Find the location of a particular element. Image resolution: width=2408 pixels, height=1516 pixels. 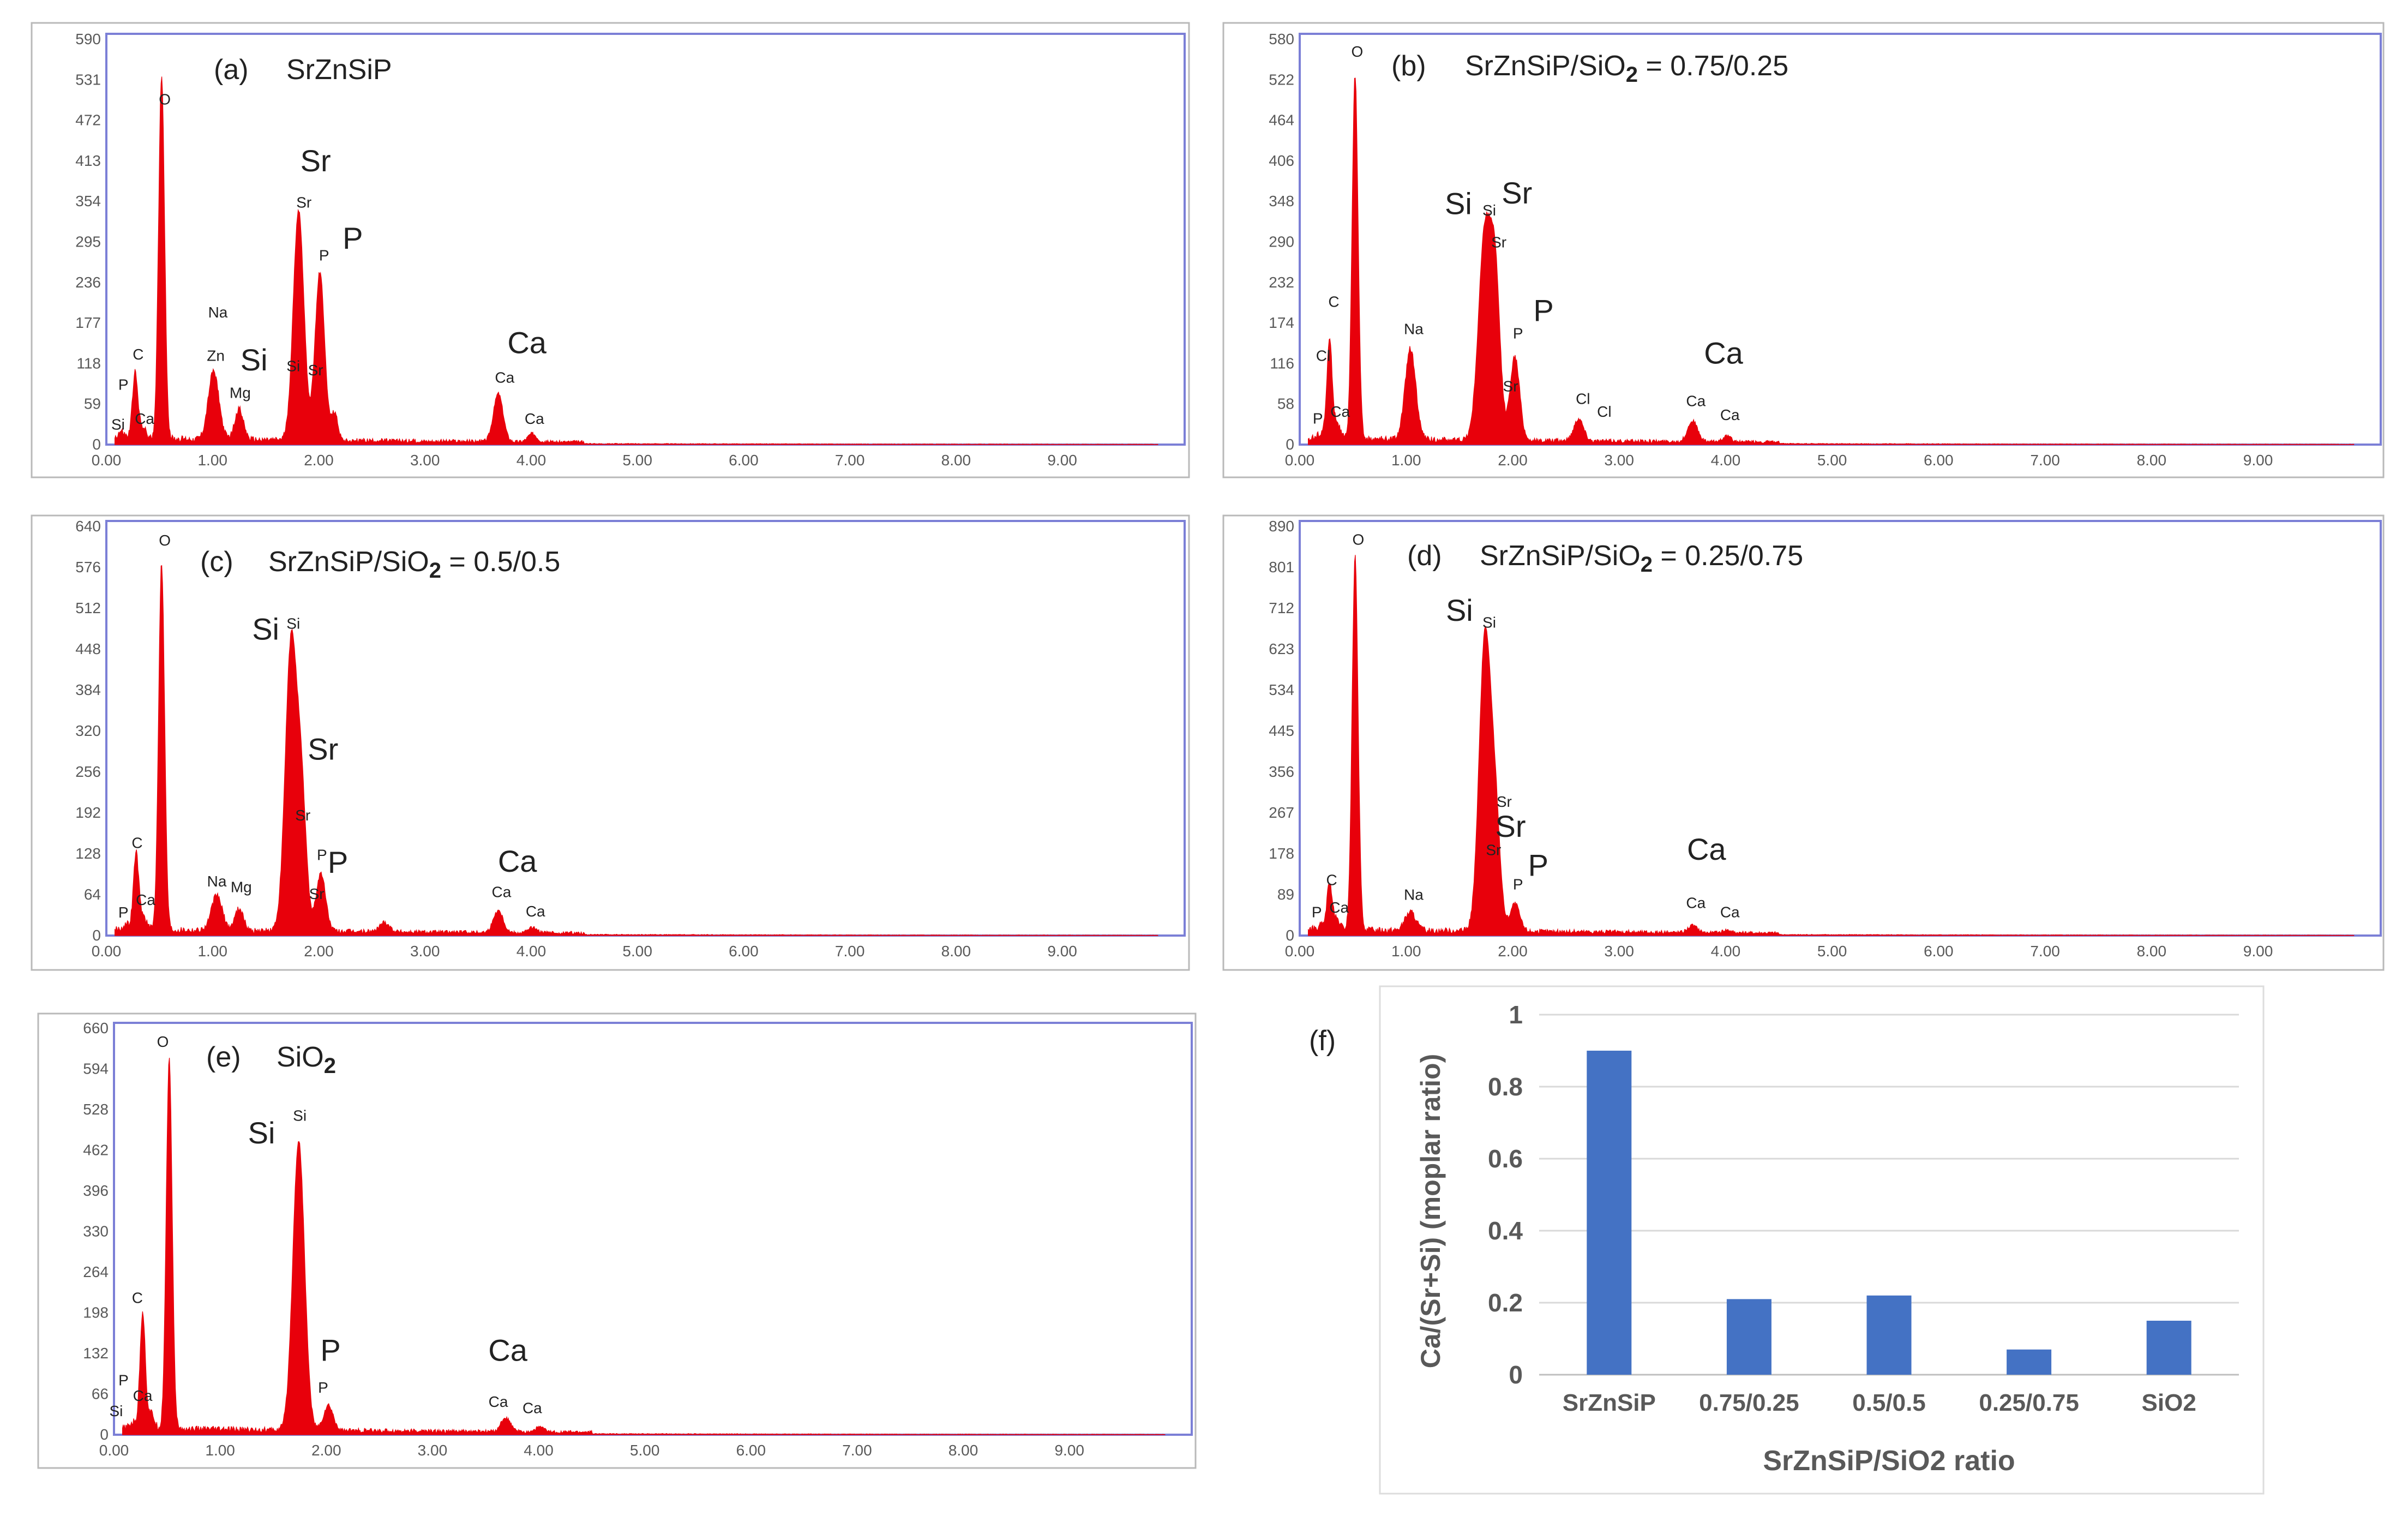

panel-e-y-tick-396: 396 is located at coordinates (96, 1190).